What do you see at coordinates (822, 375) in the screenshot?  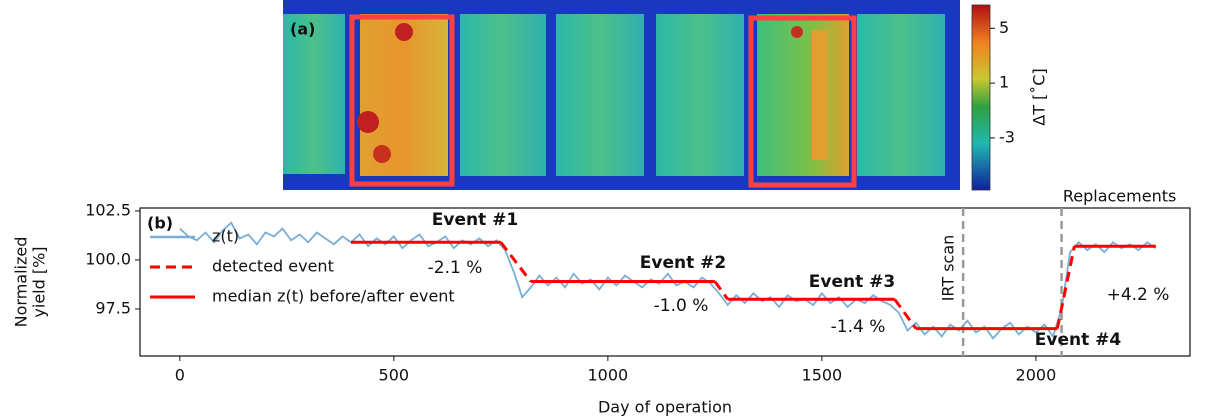 I see `x-tick-label: 1500` at bounding box center [822, 375].